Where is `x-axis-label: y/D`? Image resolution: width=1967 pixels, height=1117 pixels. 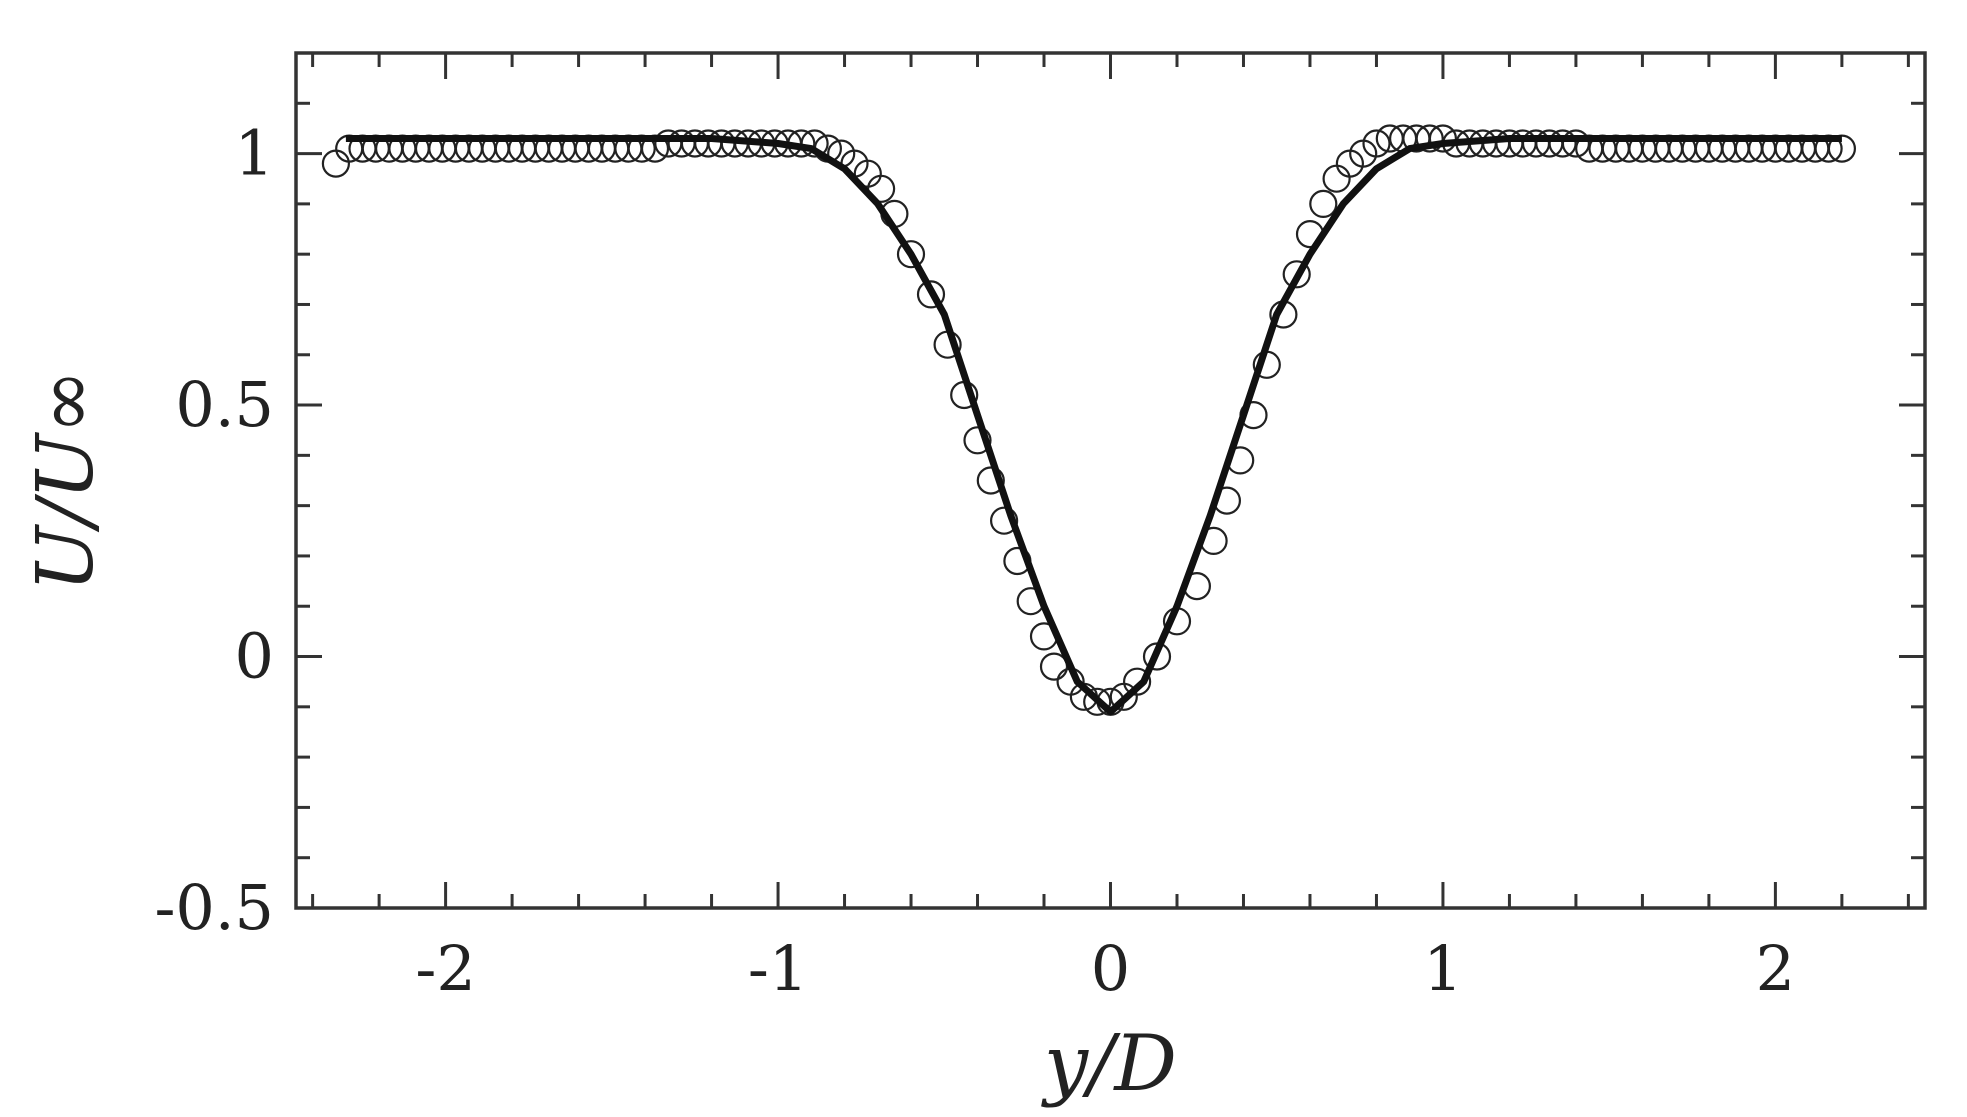 x-axis-label: y/D is located at coordinates (1109, 1064).